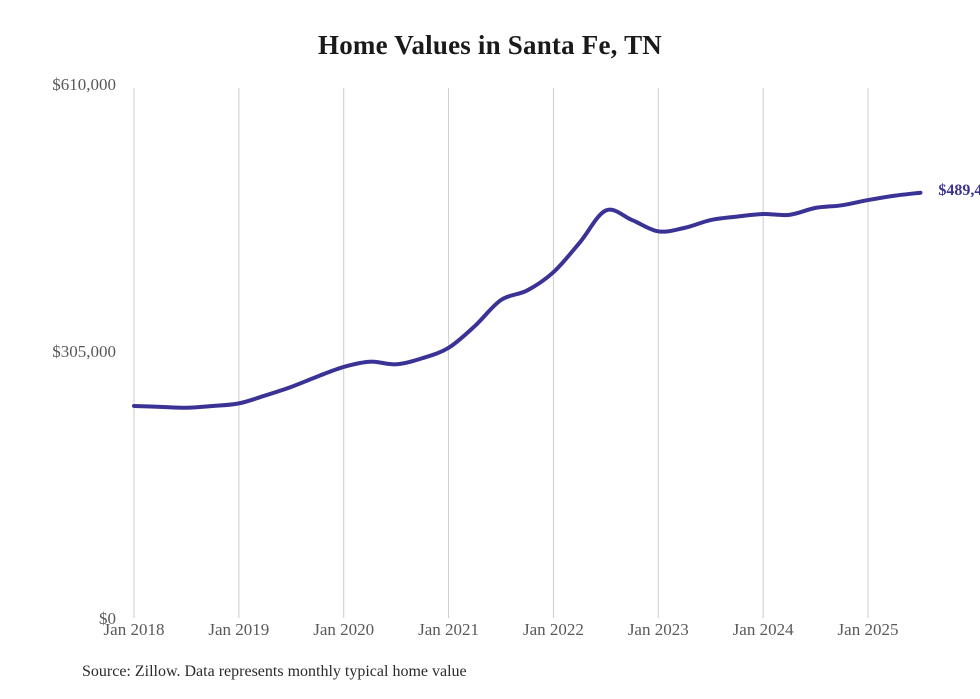 The width and height of the screenshot is (980, 699). I want to click on x-axis-tick-label: Jan 2021, so click(449, 629).